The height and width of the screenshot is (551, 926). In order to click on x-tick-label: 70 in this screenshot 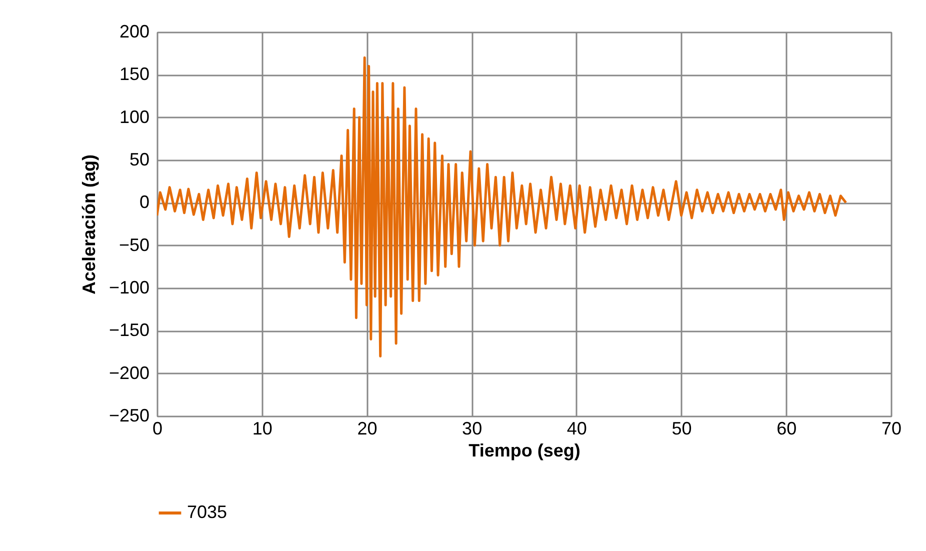, I will do `click(891, 428)`.